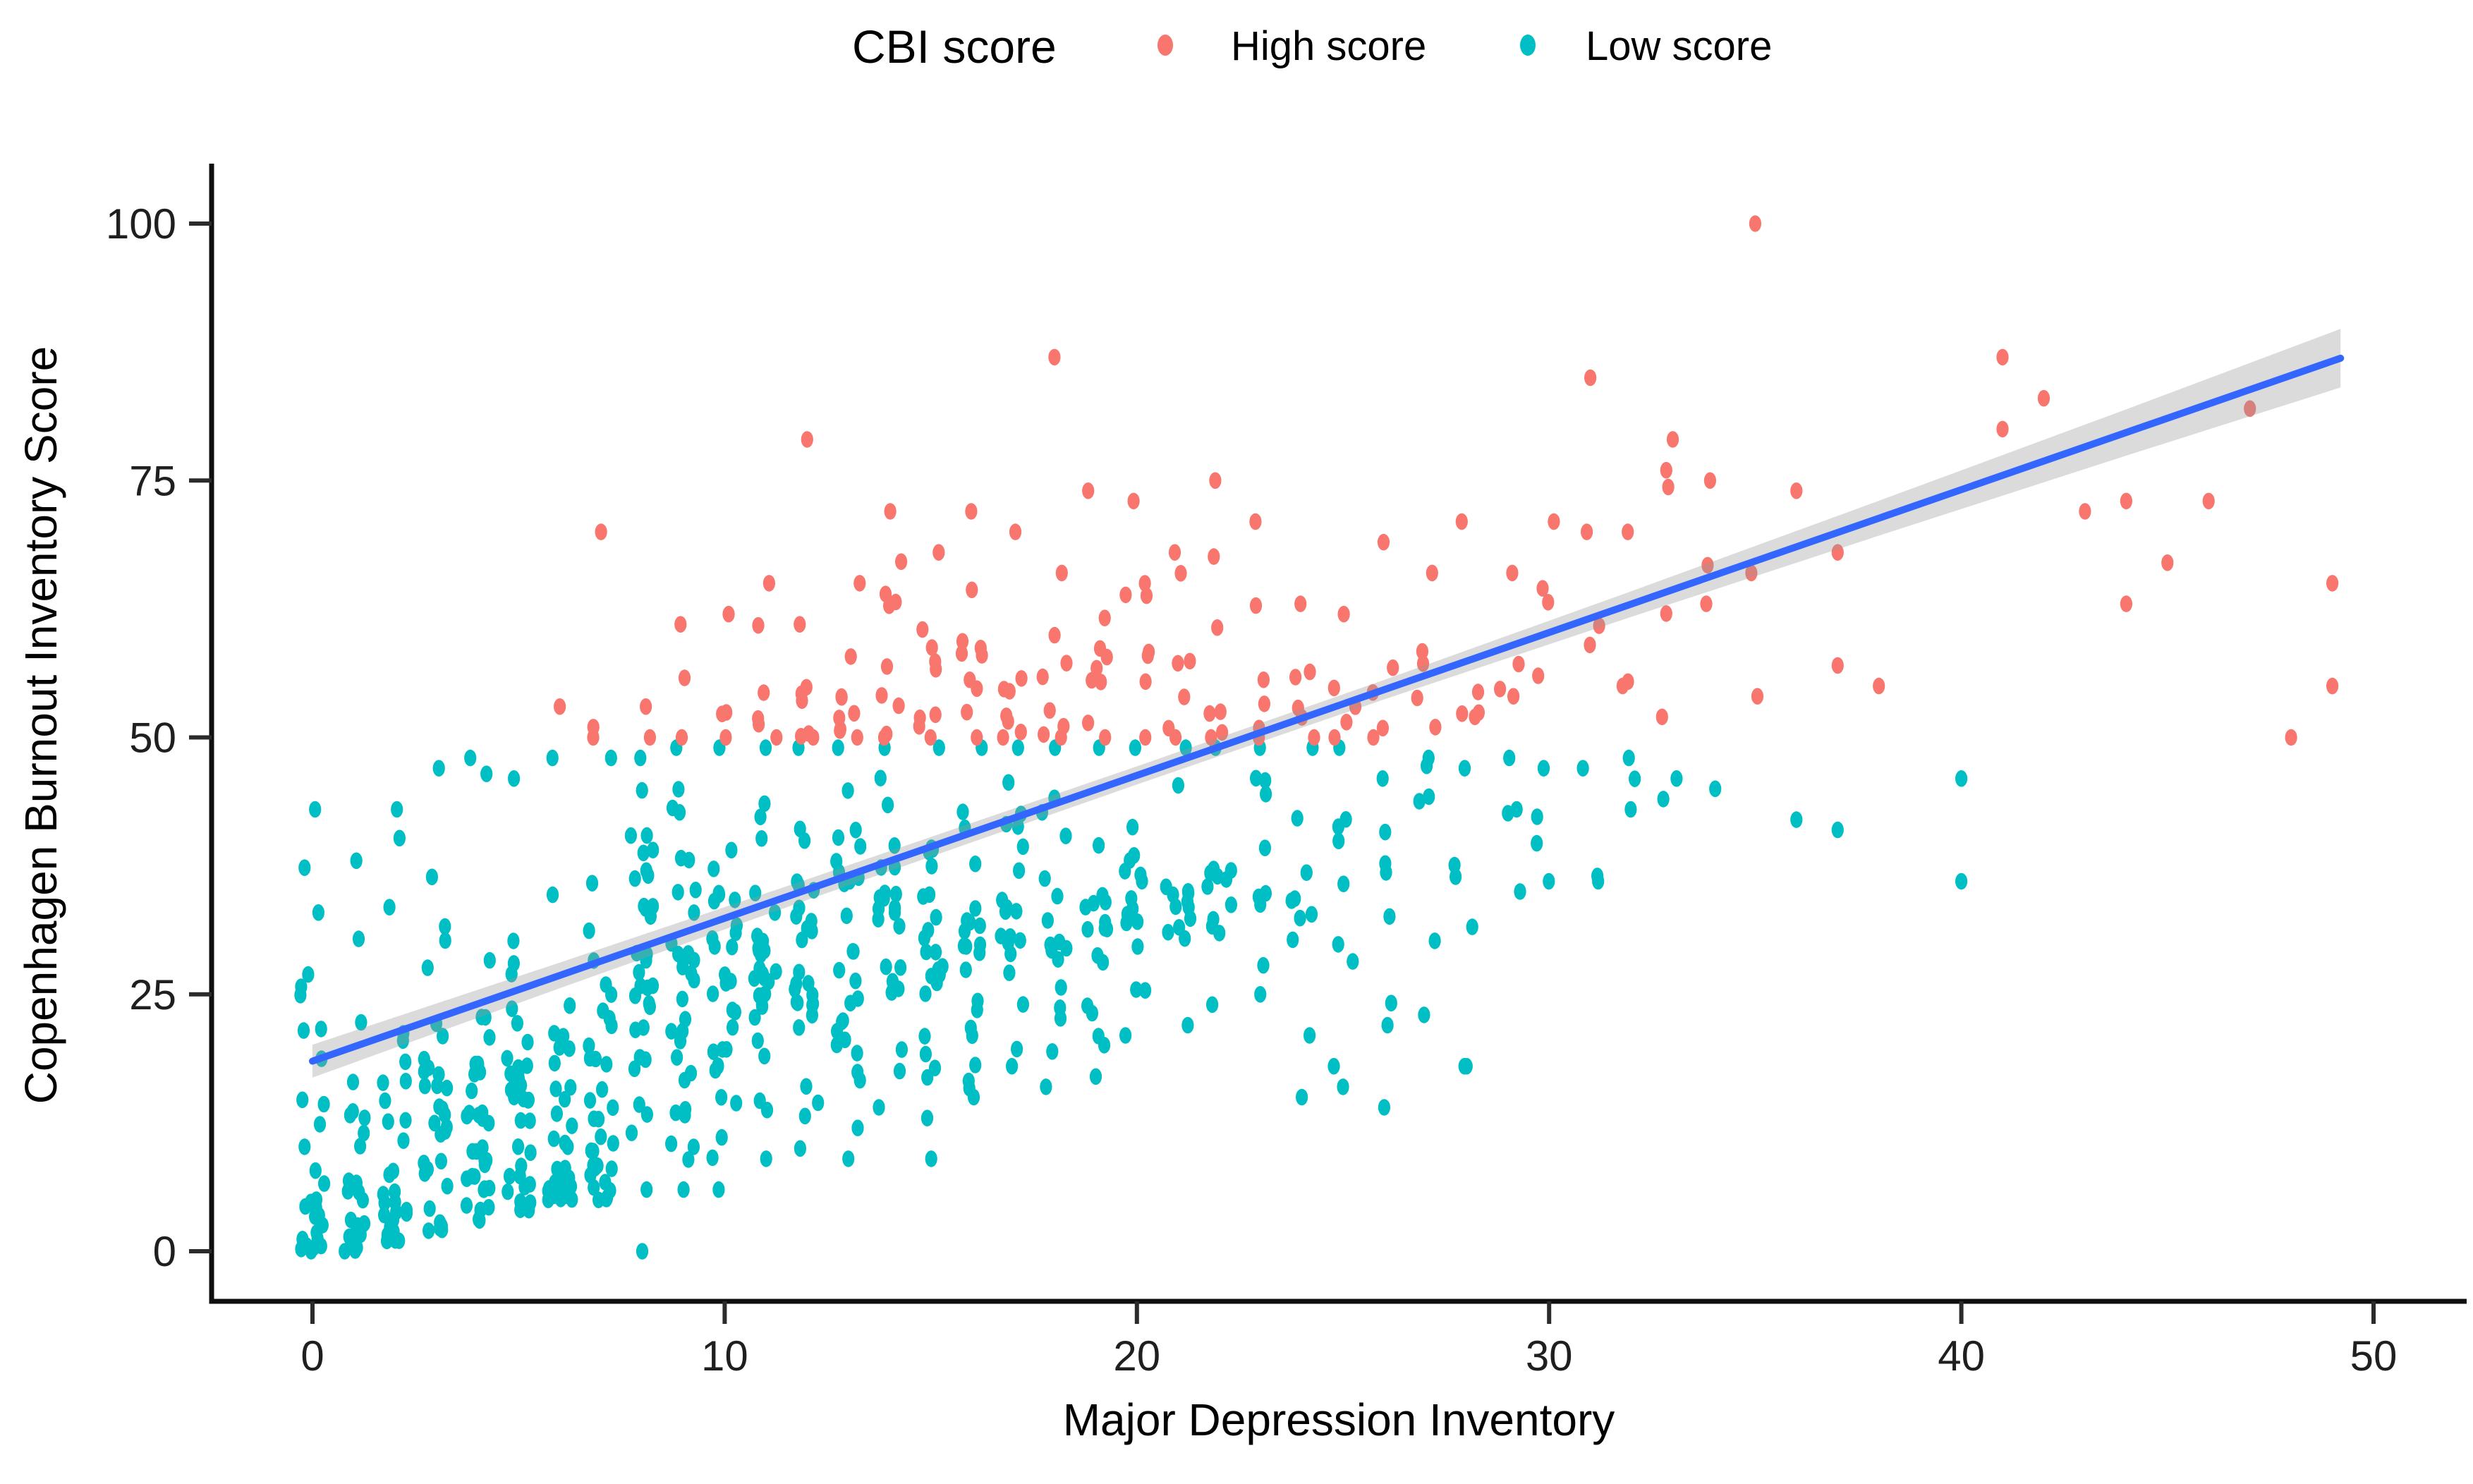 The image size is (2473, 1484). What do you see at coordinates (955, 46) in the screenshot?
I see `legend-title: CBI score` at bounding box center [955, 46].